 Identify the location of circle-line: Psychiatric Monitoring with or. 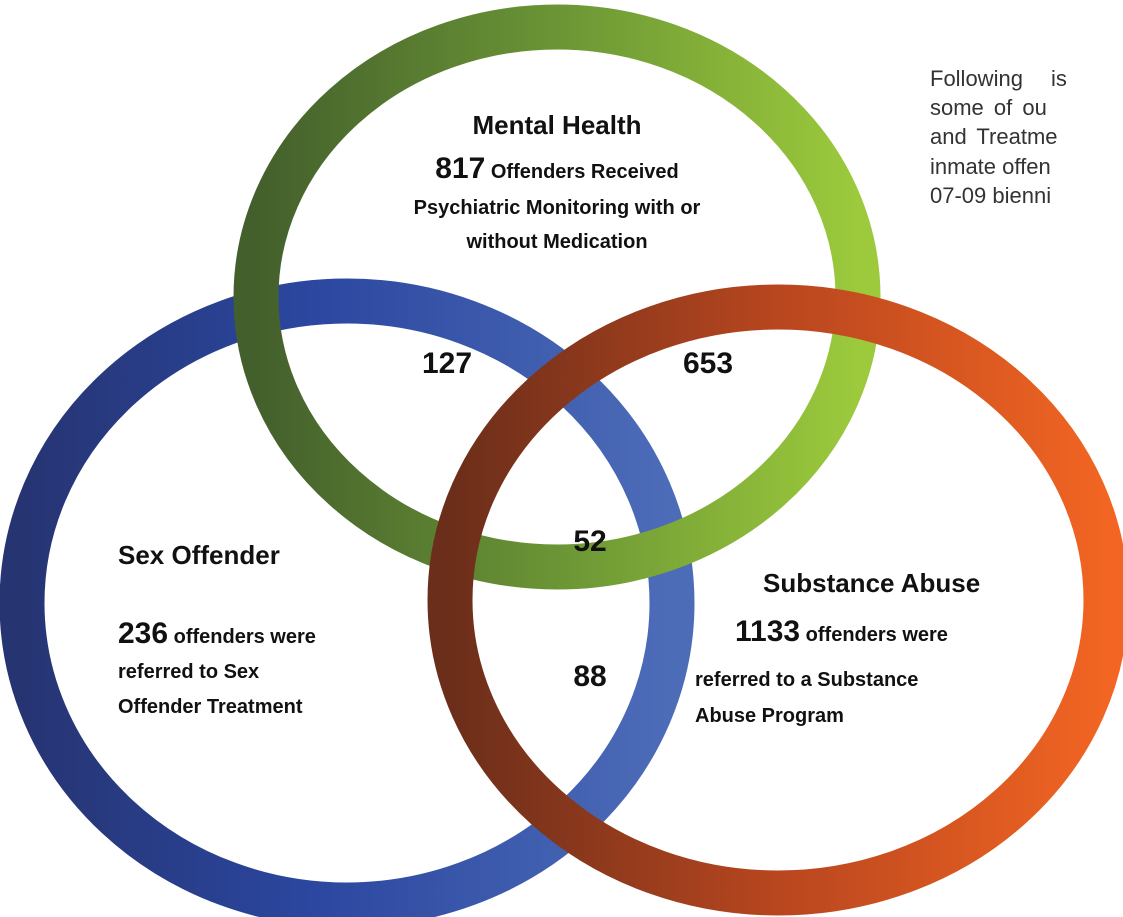
(557, 208).